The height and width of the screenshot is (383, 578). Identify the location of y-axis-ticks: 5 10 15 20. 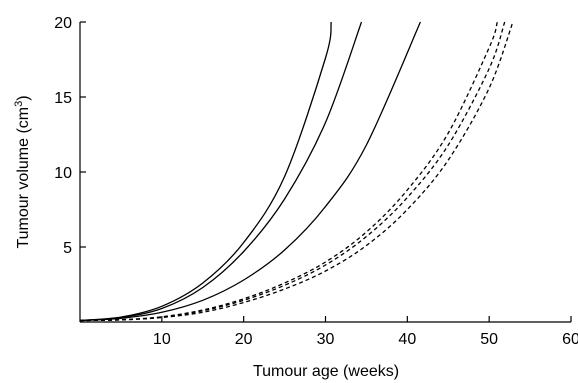
(70, 136).